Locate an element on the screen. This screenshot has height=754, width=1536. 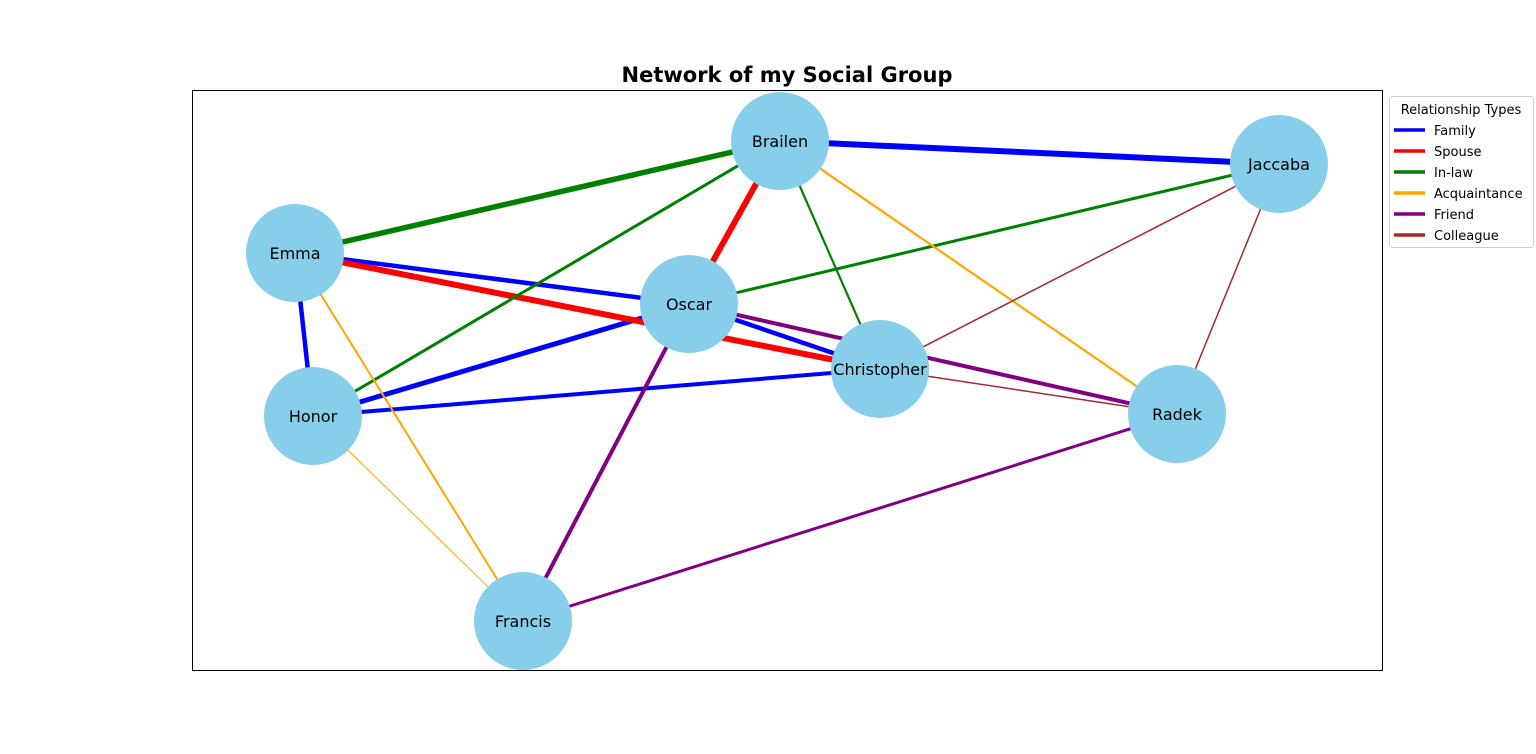
node-christopher: Christopher is located at coordinates (880, 369).